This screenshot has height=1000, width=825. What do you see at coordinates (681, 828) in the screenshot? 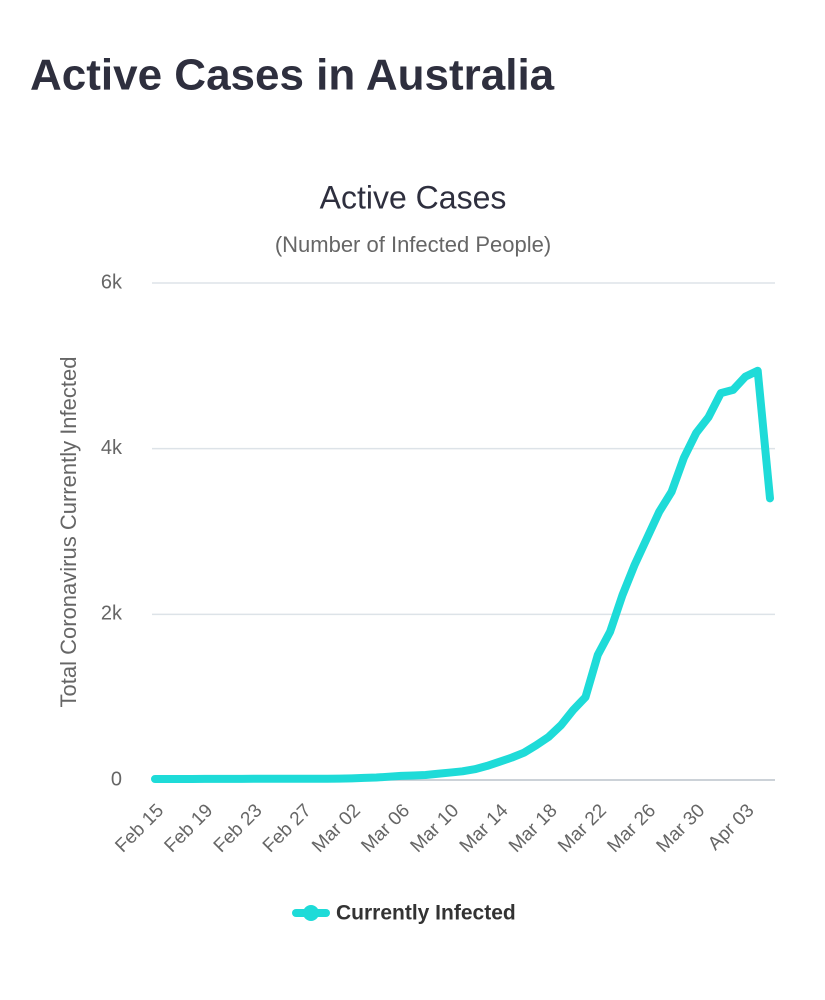
I see `x-tick-label: Mar 30` at bounding box center [681, 828].